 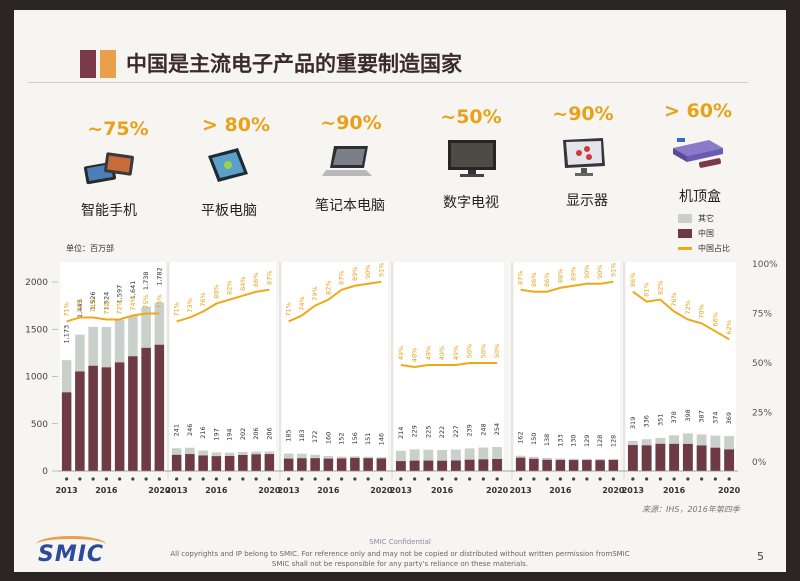 I want to click on legend-label: 中国, so click(x=706, y=233).